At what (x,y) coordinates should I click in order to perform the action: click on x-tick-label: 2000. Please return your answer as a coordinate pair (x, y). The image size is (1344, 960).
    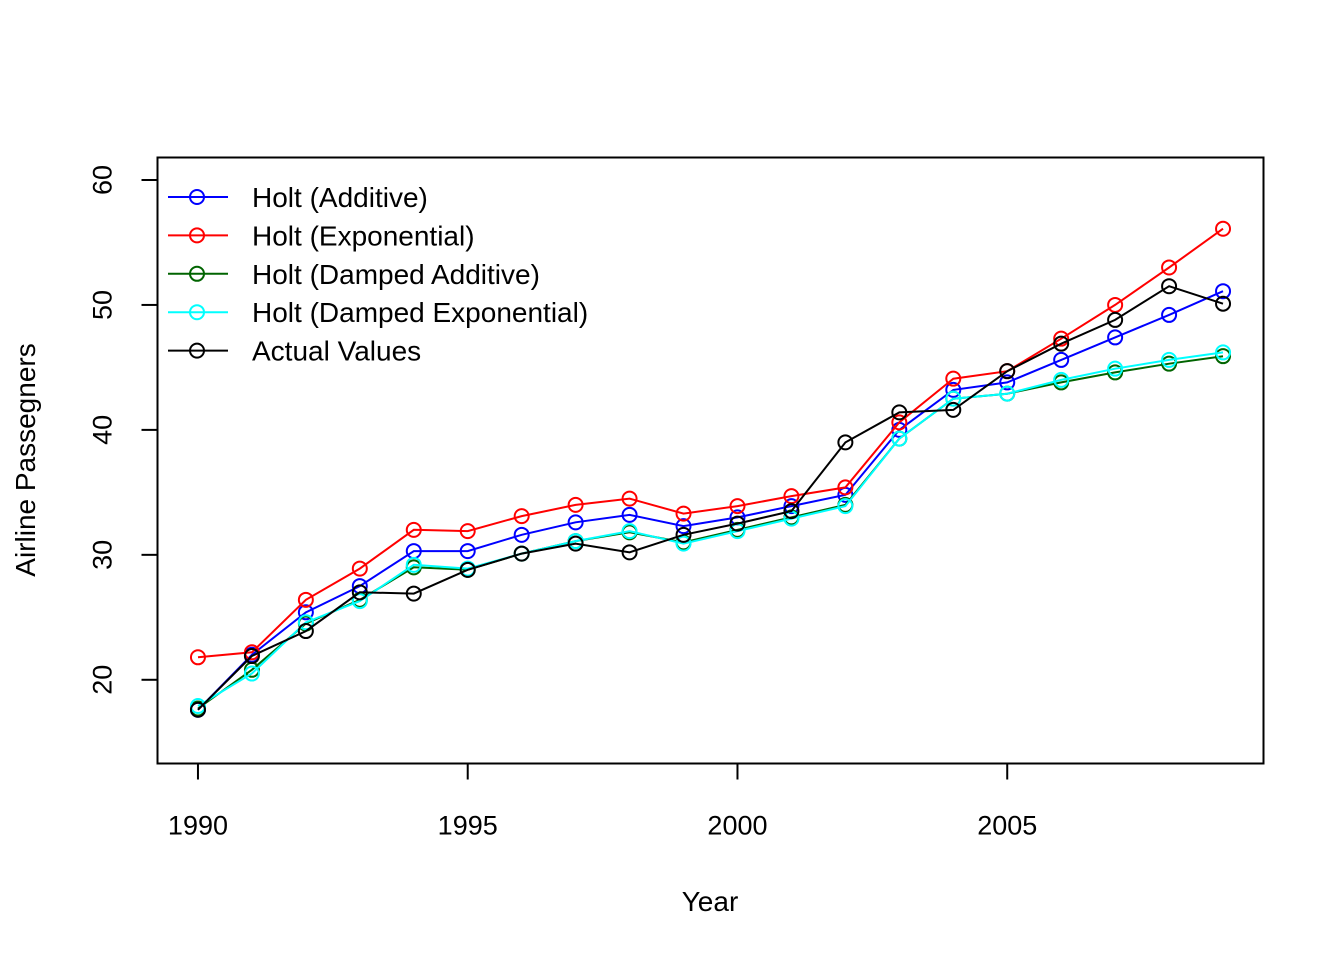
    Looking at the image, I should click on (737, 826).